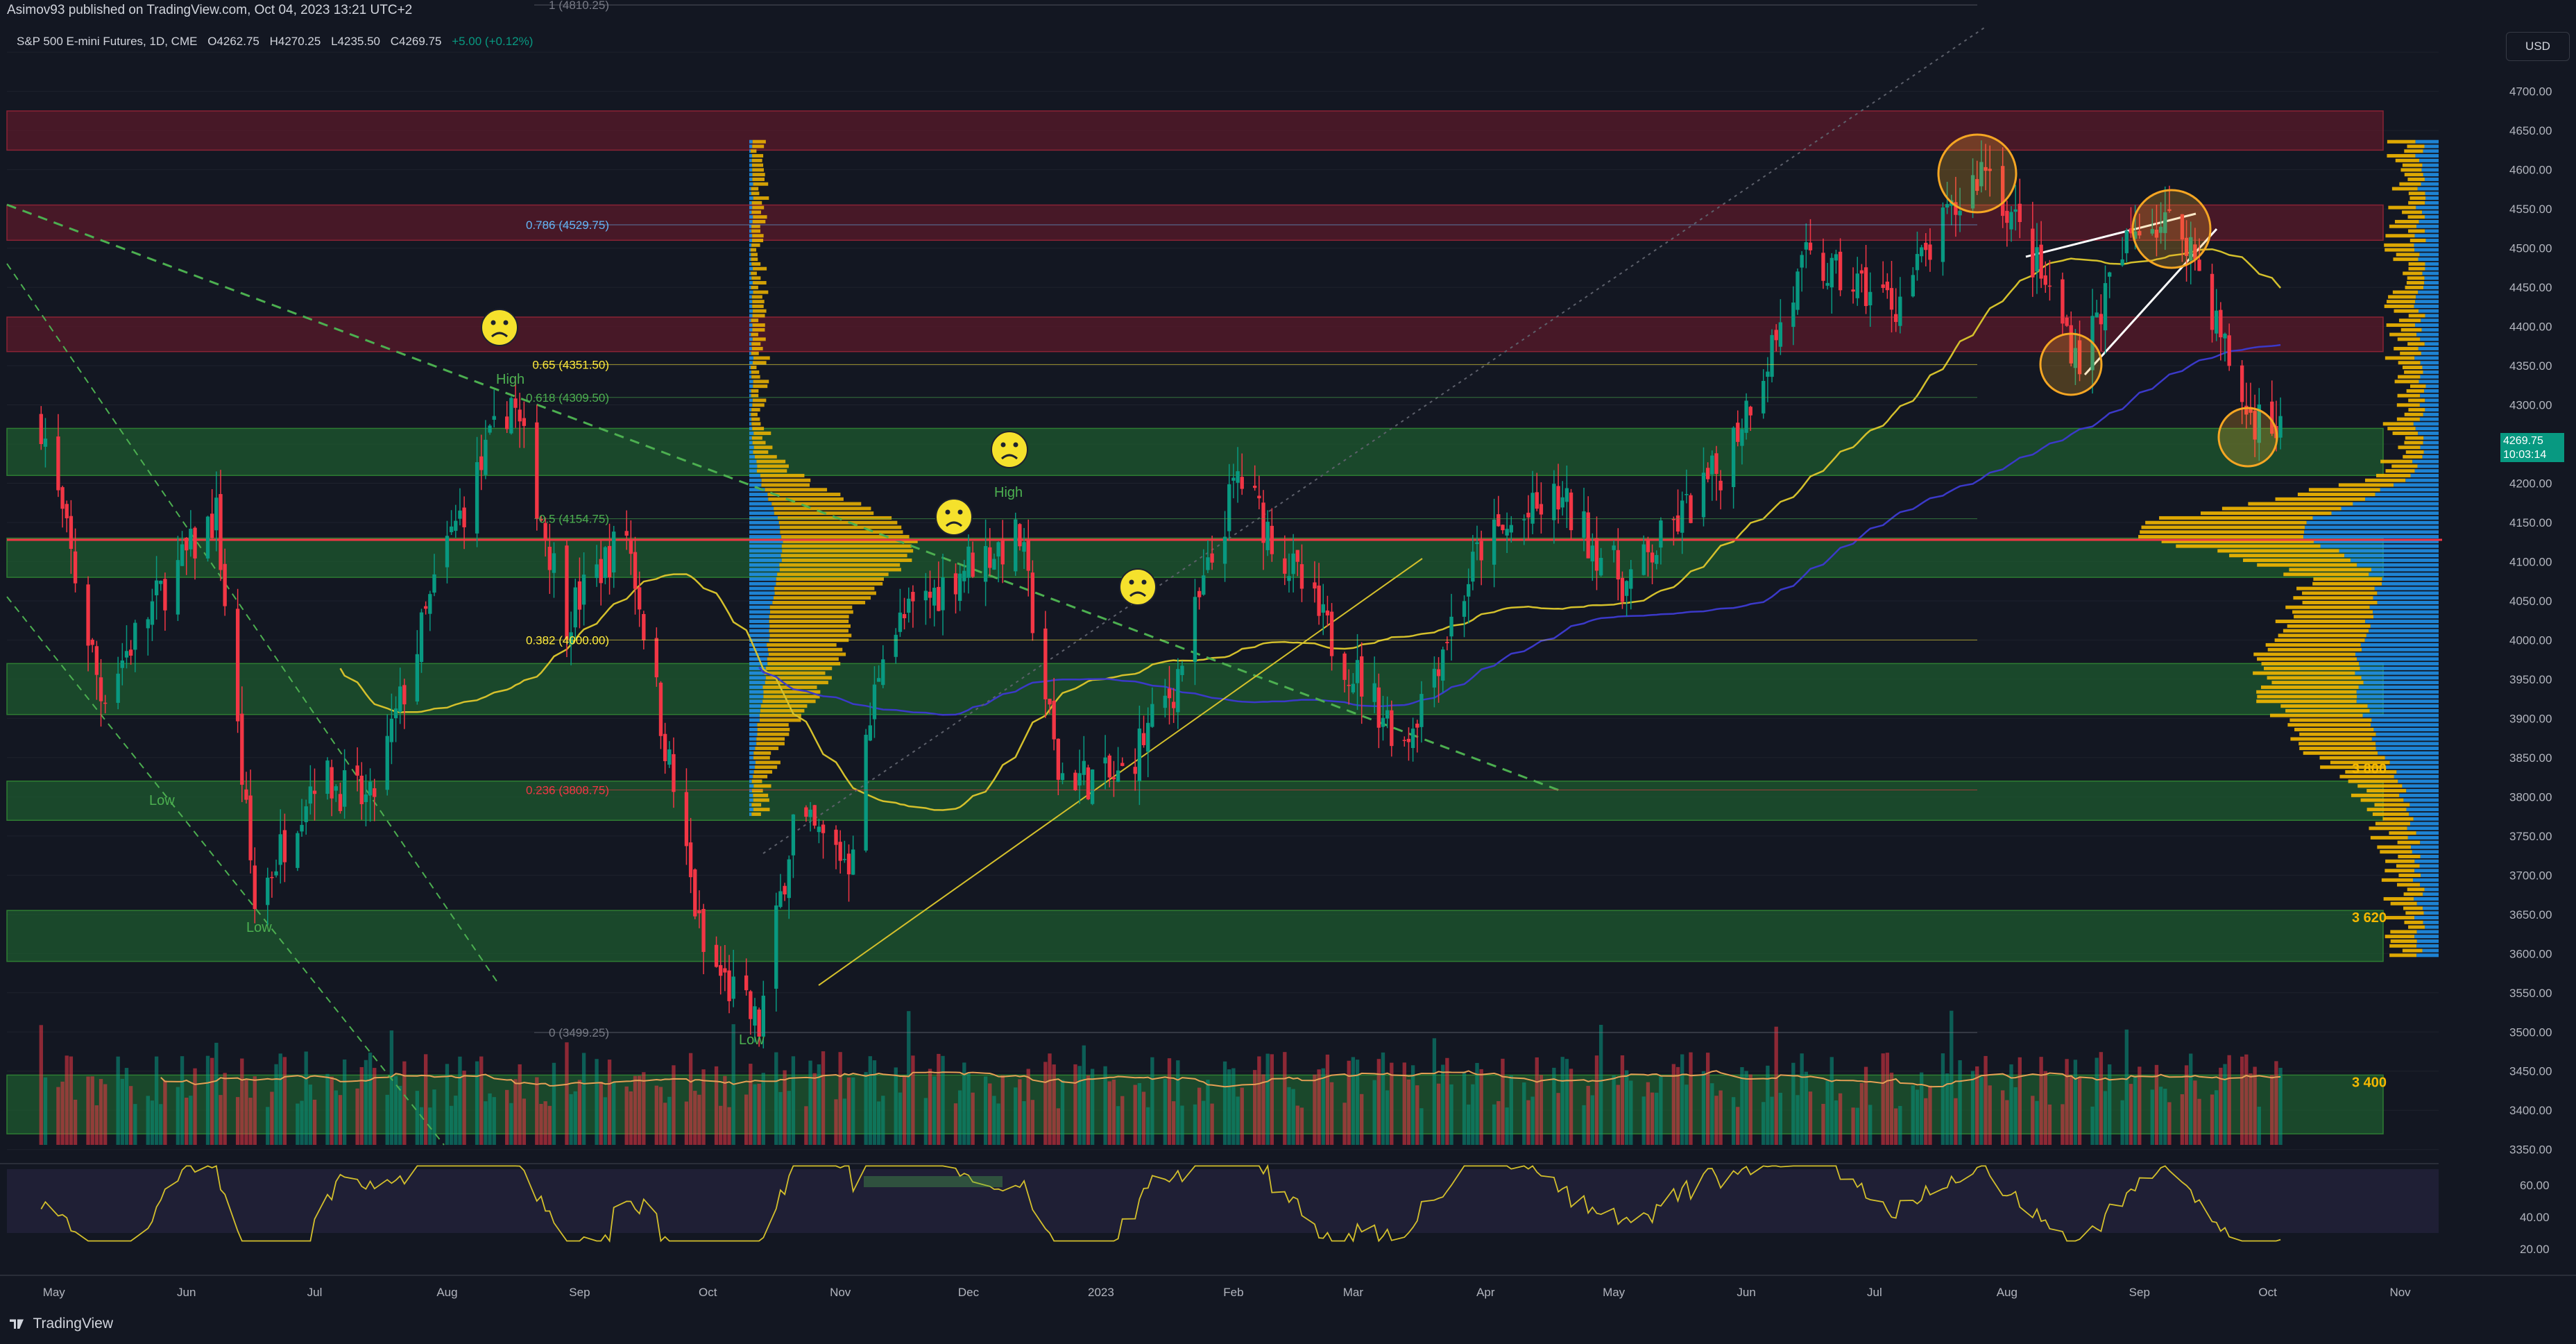 The image size is (2576, 1344). I want to click on pivot-label: High, so click(510, 379).